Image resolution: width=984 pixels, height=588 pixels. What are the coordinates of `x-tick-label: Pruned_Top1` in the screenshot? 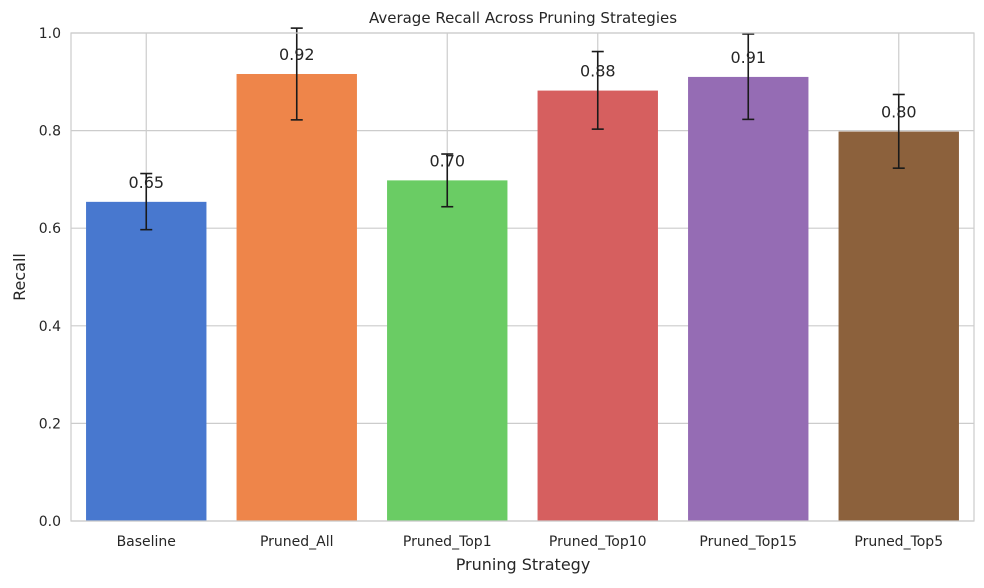 It's located at (447, 542).